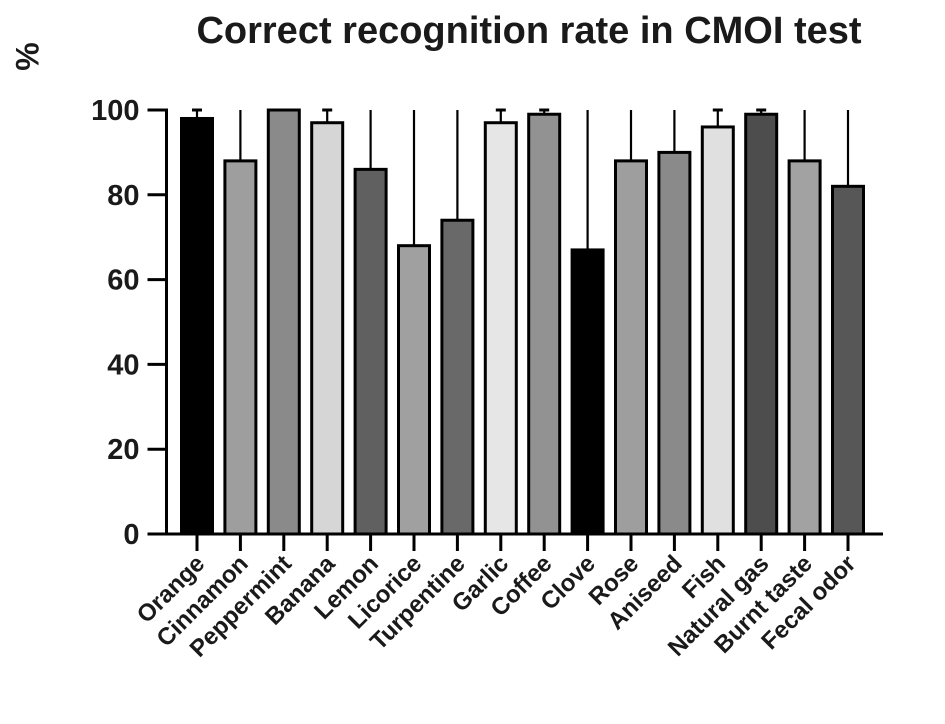 This screenshot has width=945, height=724. Describe the element at coordinates (283, 322) in the screenshot. I see `bar-peppermint` at that location.